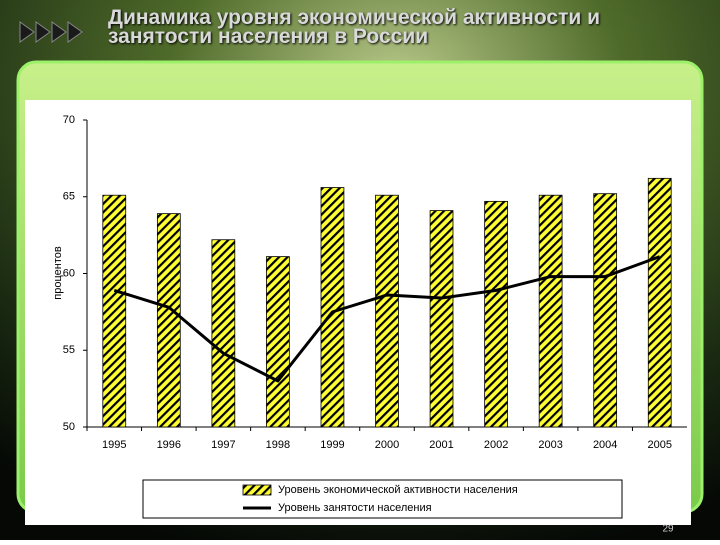 The width and height of the screenshot is (720, 545). I want to click on y-tick-label: 55, so click(69, 350).